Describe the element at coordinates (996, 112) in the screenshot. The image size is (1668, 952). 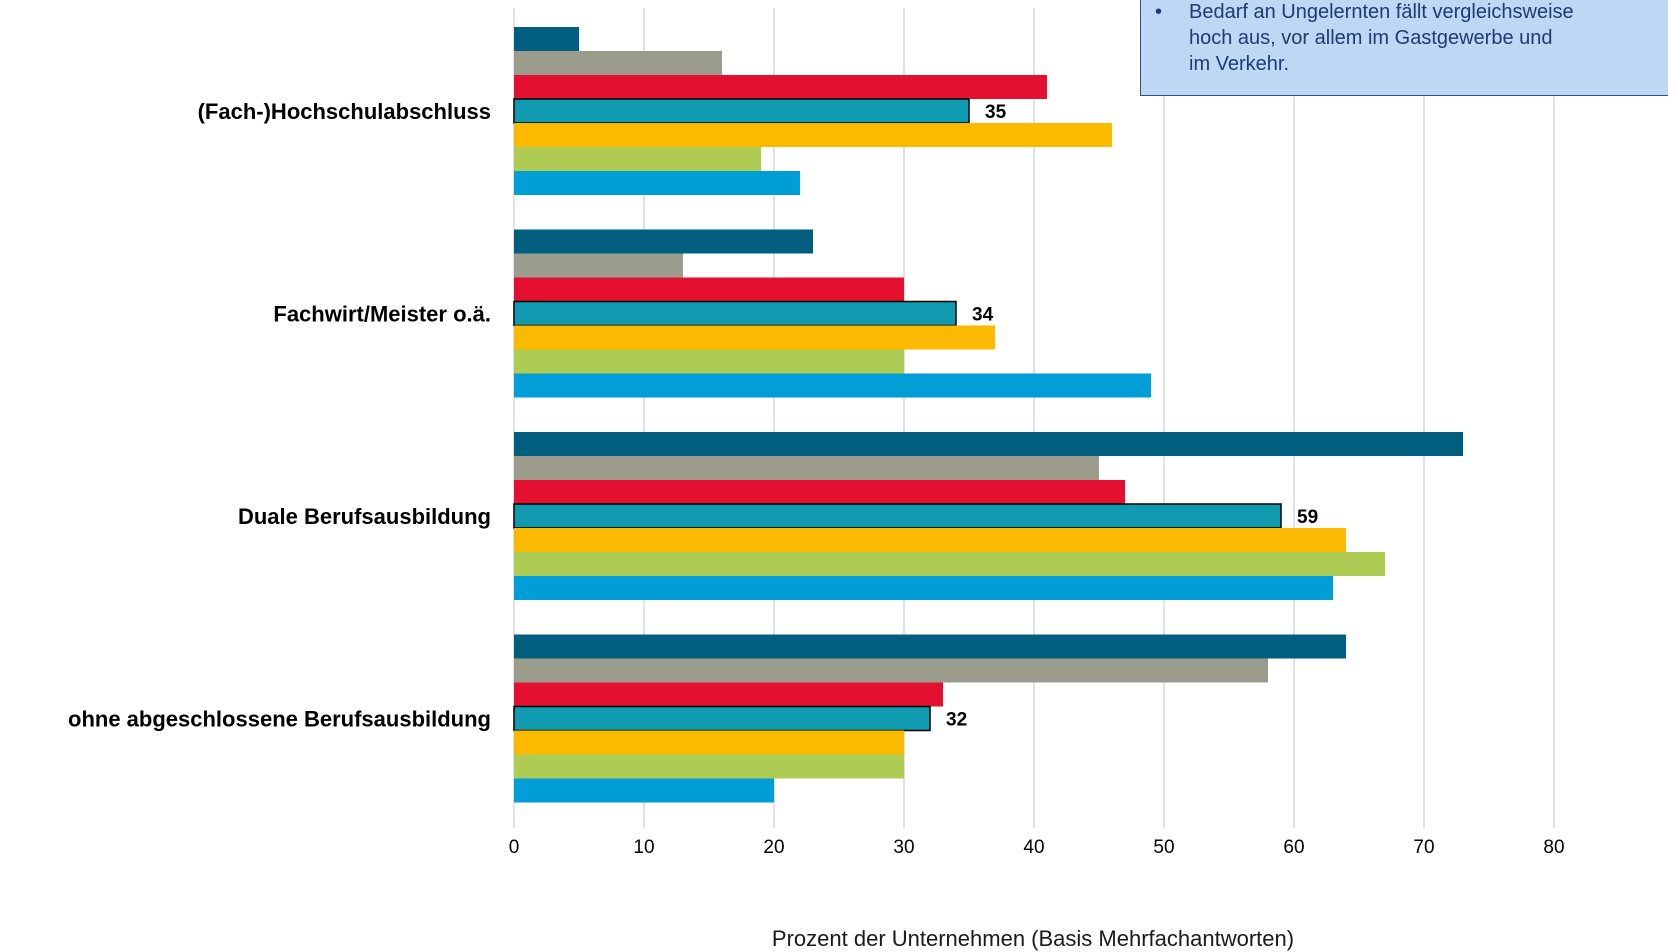
I see `data-label: 35` at that location.